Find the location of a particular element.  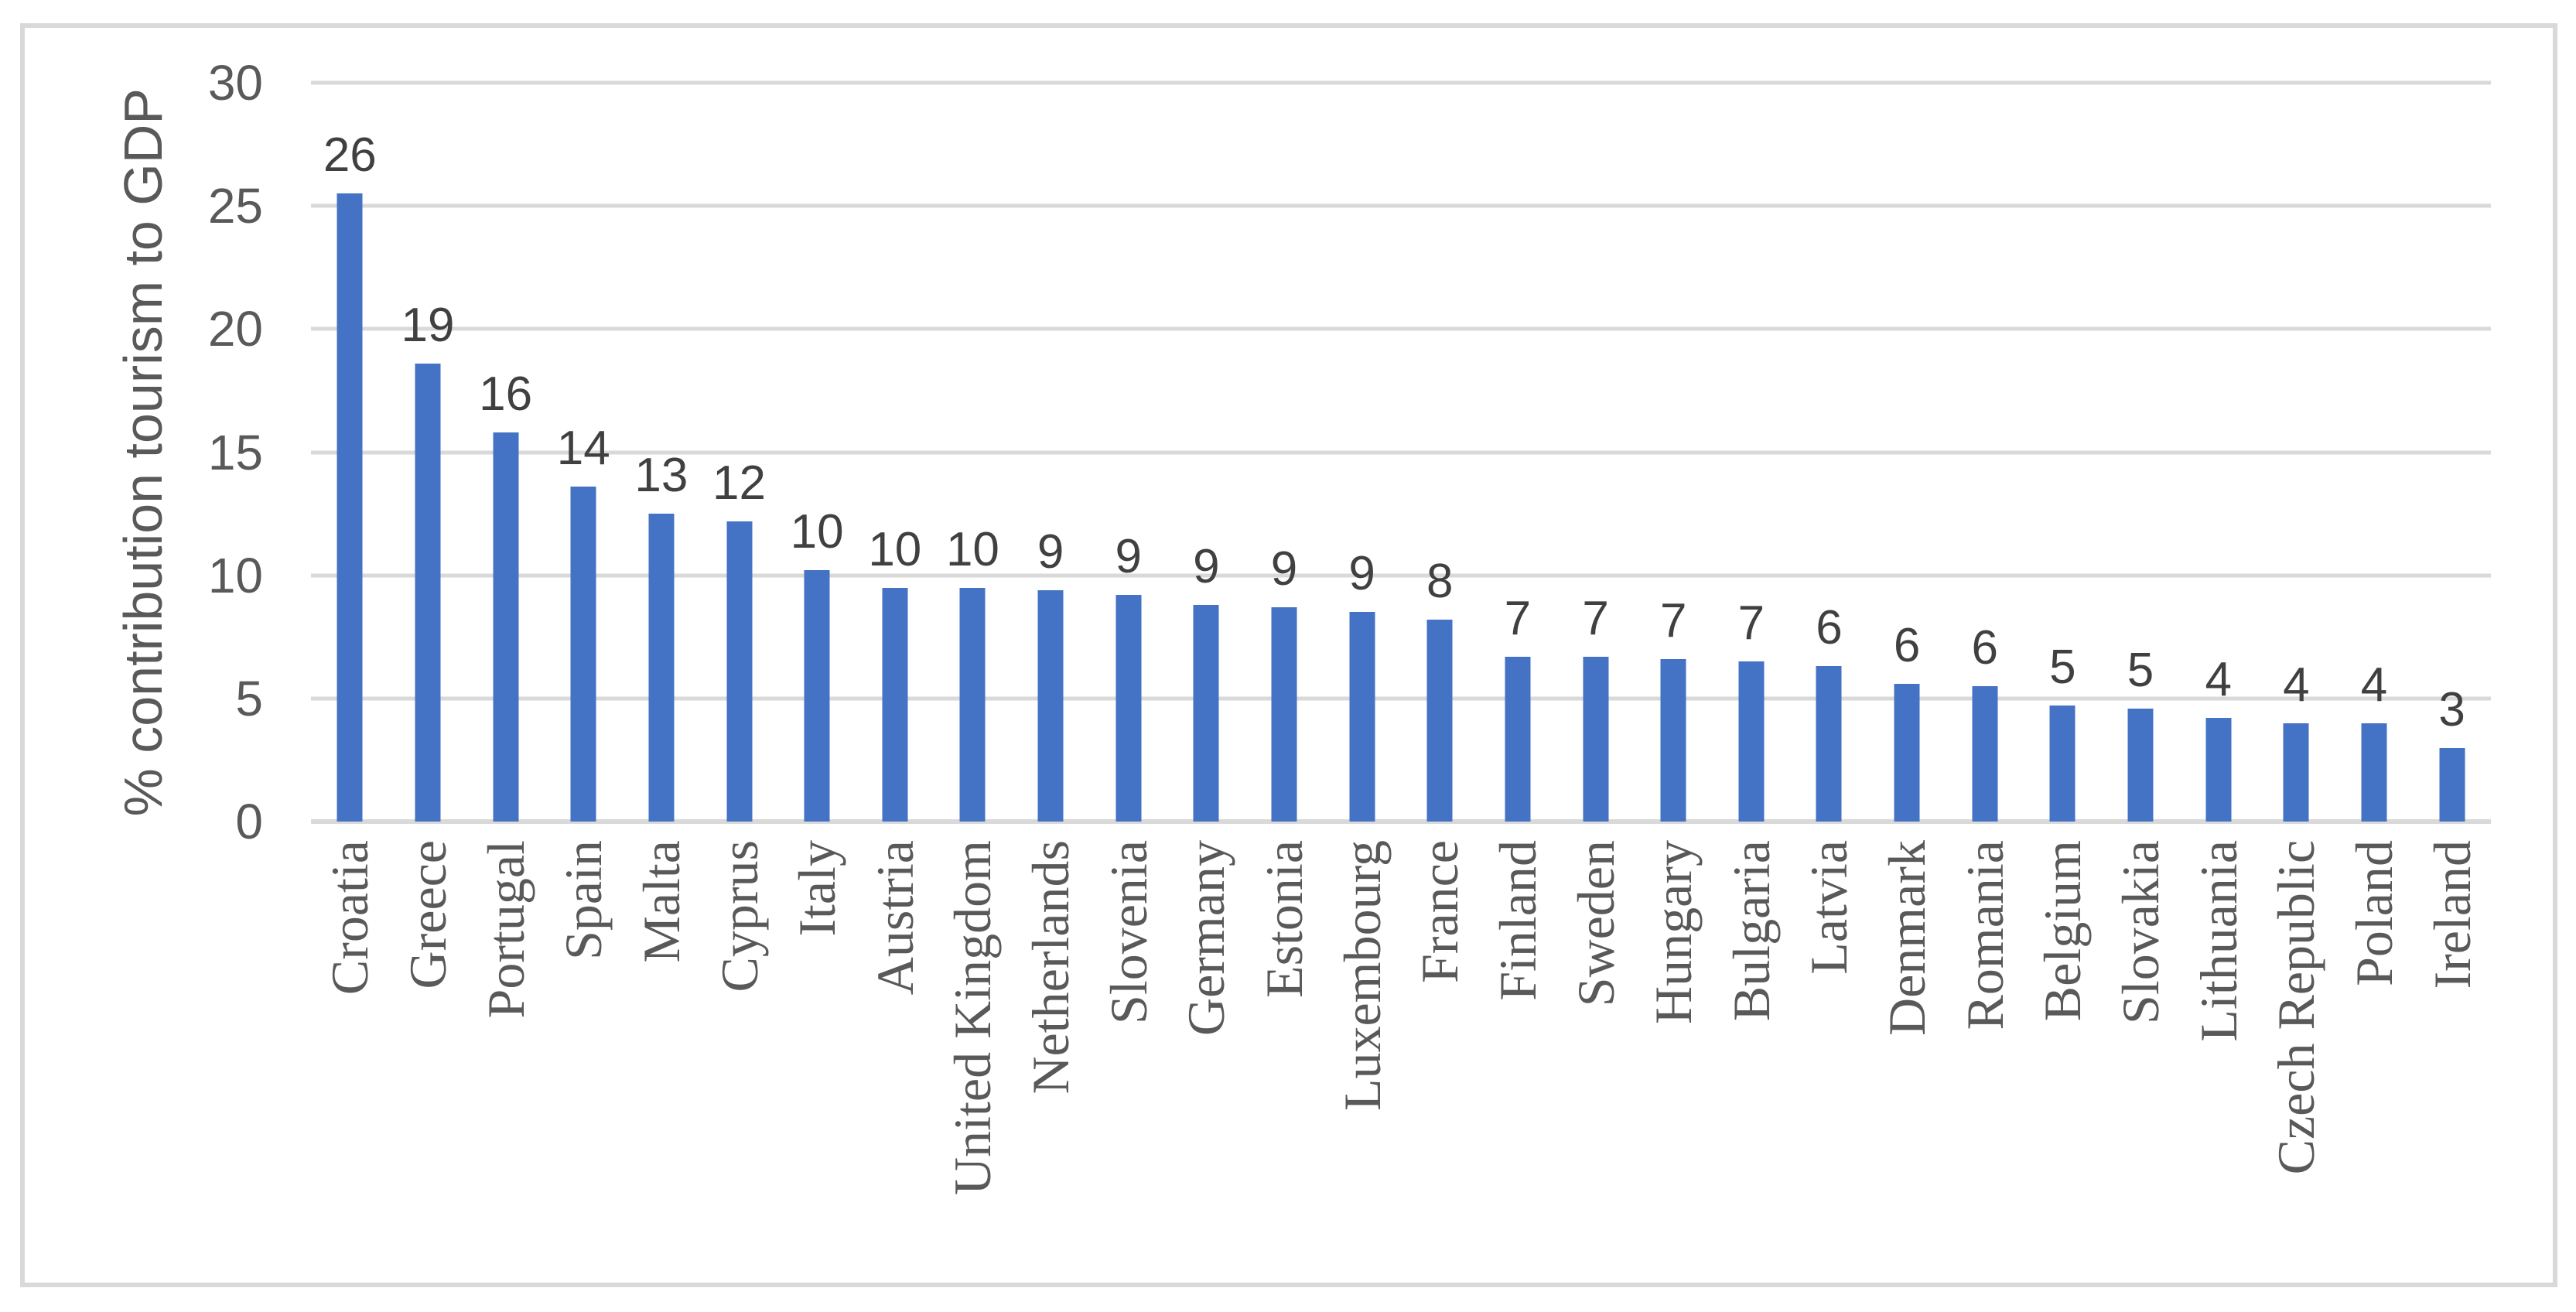

x-label-cell: Croatia is located at coordinates (350, 1062).